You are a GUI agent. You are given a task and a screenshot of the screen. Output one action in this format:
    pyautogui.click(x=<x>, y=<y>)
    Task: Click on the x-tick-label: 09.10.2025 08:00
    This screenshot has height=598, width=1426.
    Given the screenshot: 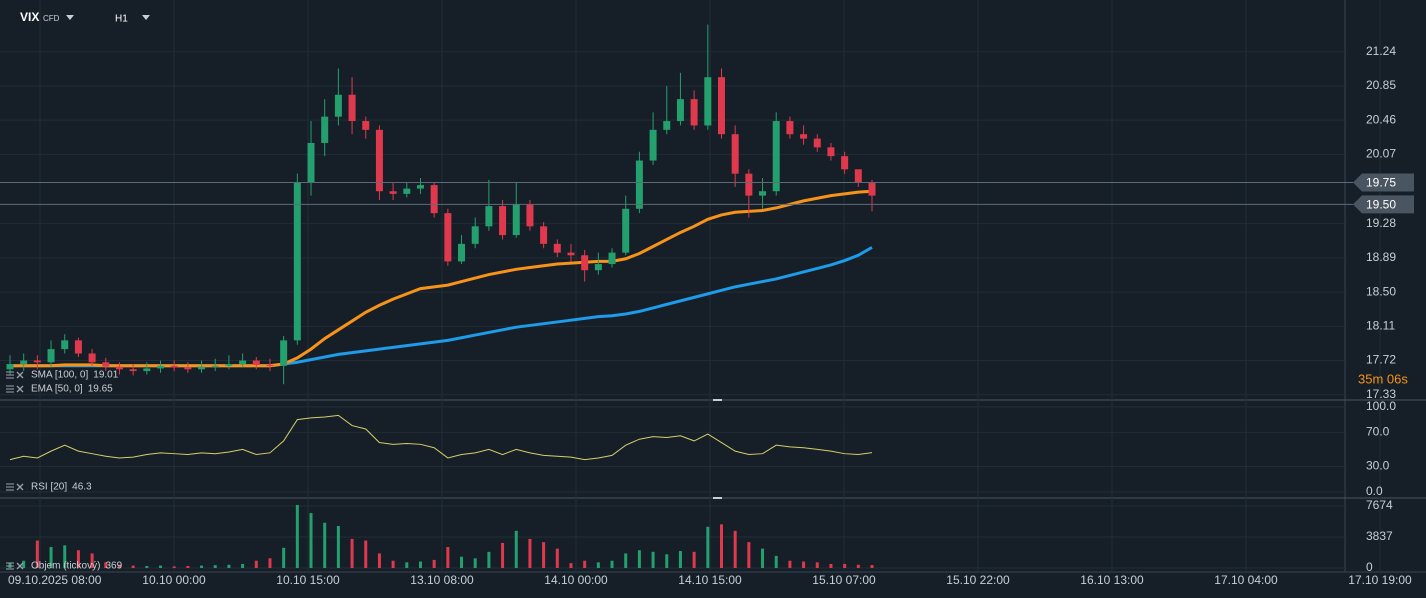 What is the action you would take?
    pyautogui.click(x=55, y=580)
    